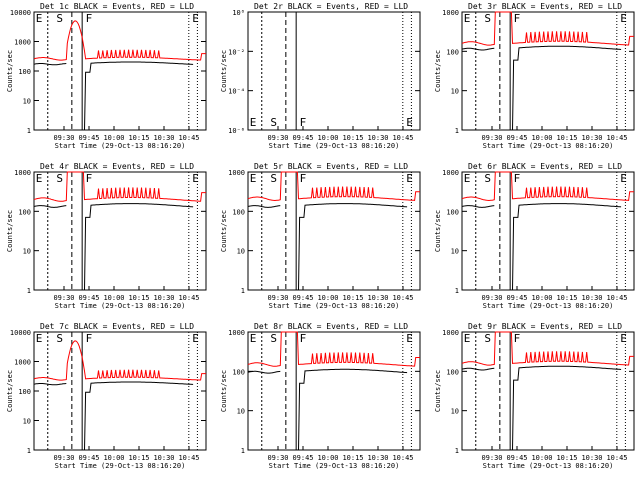  I want to click on chart-title: Det 7c BLACK = Events, RED = LLD, so click(117, 326).